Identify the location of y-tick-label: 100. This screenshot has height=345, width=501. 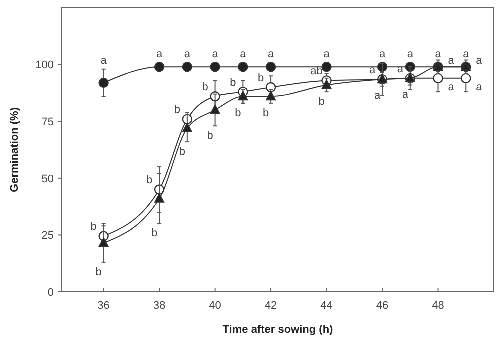
(45, 66).